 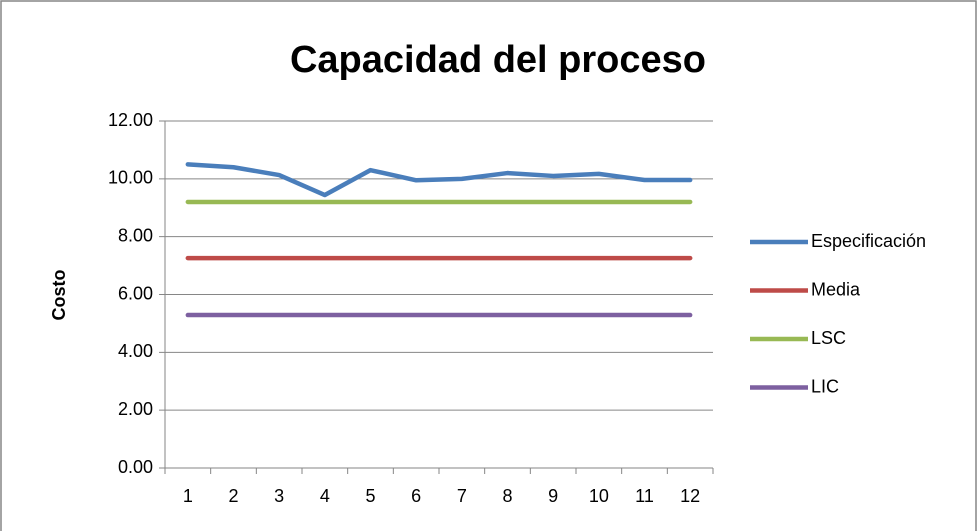 What do you see at coordinates (498, 60) in the screenshot?
I see `chart-title: Capacidad del proceso` at bounding box center [498, 60].